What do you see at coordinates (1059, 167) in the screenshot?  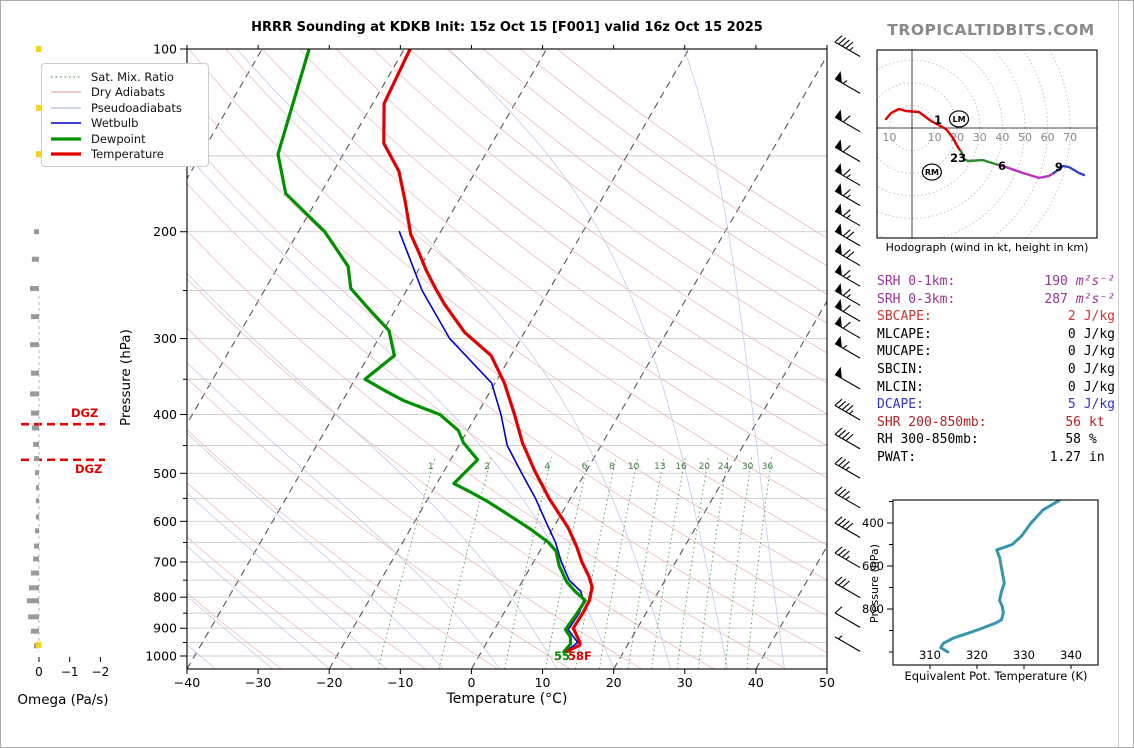 I see `svg-text: 9` at bounding box center [1059, 167].